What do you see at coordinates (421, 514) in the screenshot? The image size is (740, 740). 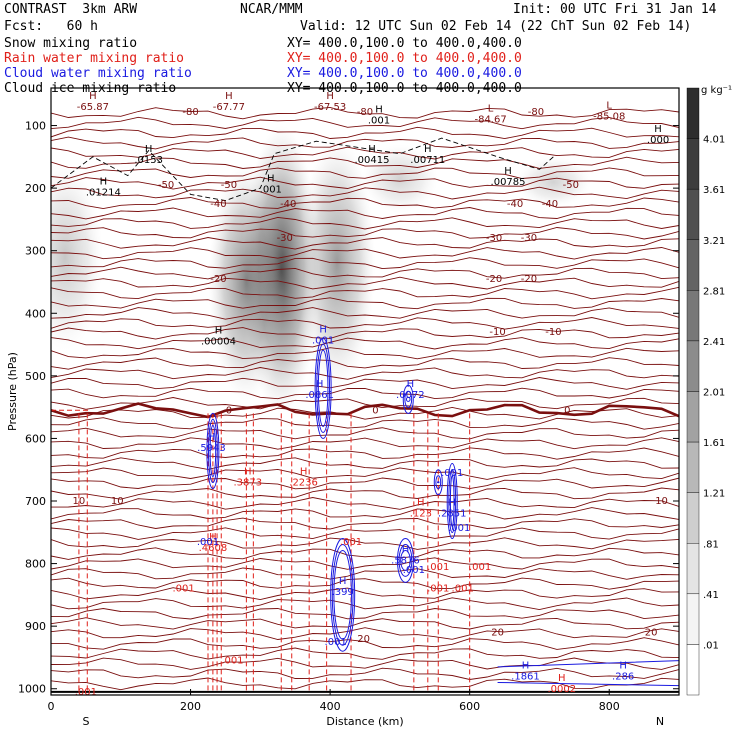 I see `extremum-value: .123` at bounding box center [421, 514].